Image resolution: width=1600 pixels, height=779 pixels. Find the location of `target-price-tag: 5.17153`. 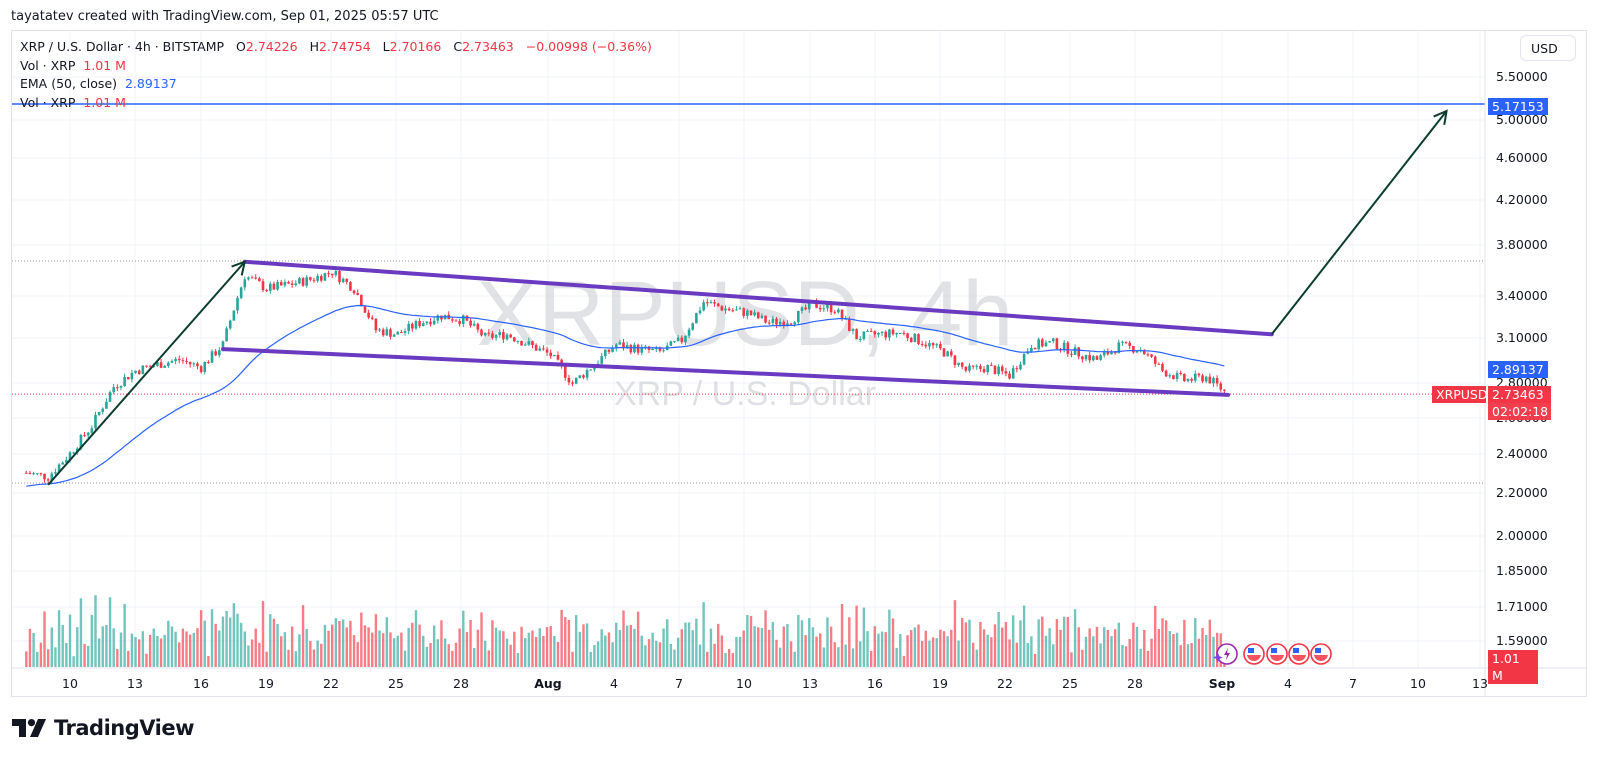

target-price-tag: 5.17153 is located at coordinates (1518, 106).